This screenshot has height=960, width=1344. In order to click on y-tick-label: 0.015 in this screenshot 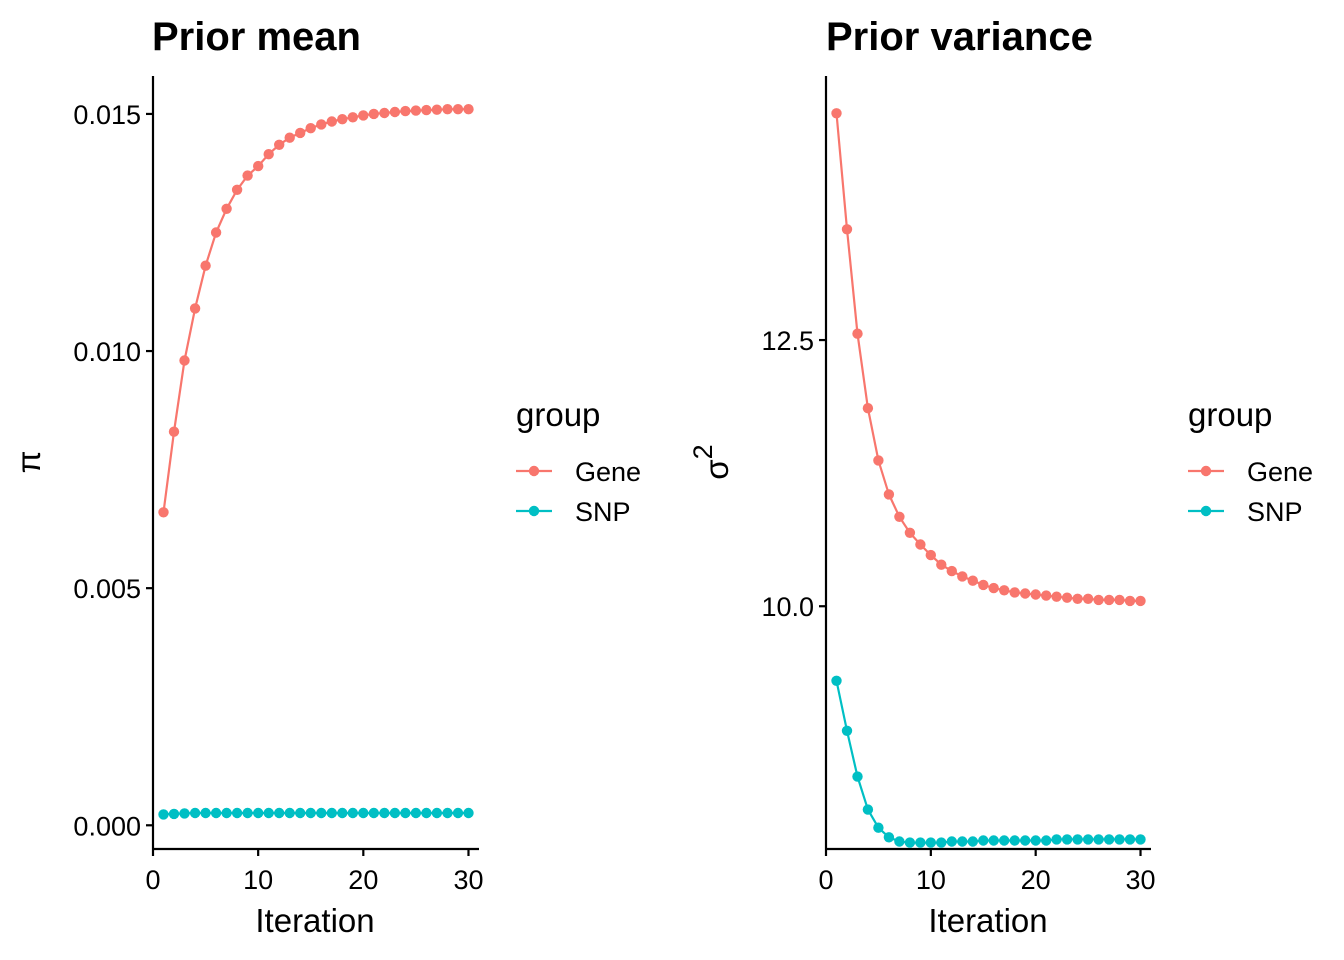, I will do `click(107, 115)`.